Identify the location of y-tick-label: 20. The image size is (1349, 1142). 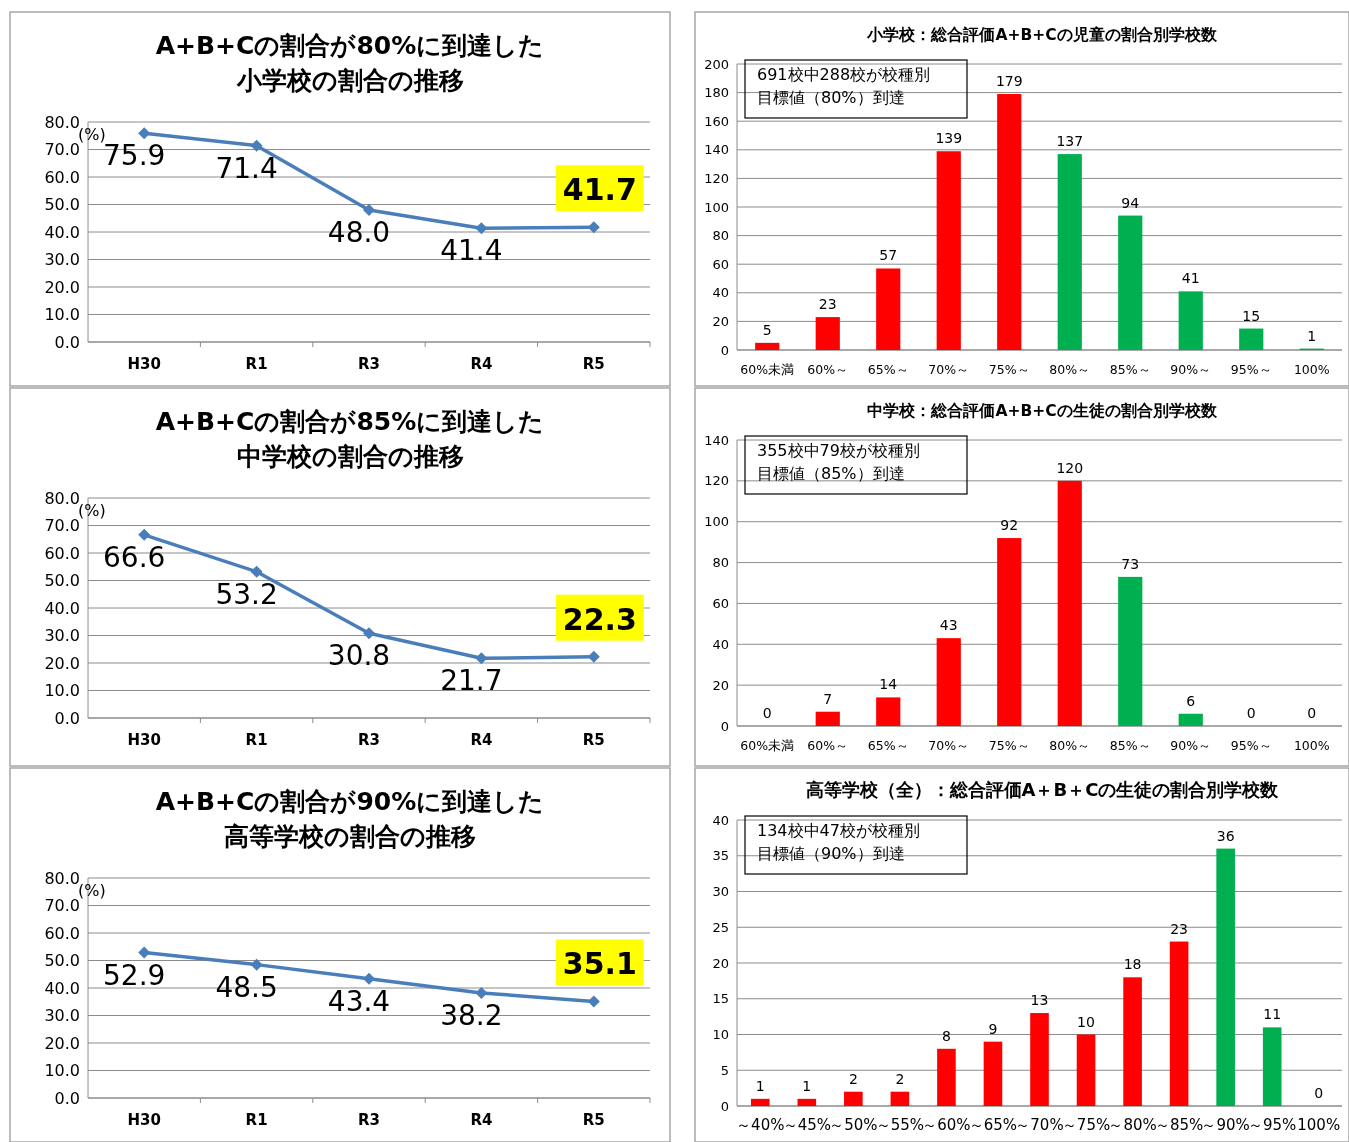
(720, 321).